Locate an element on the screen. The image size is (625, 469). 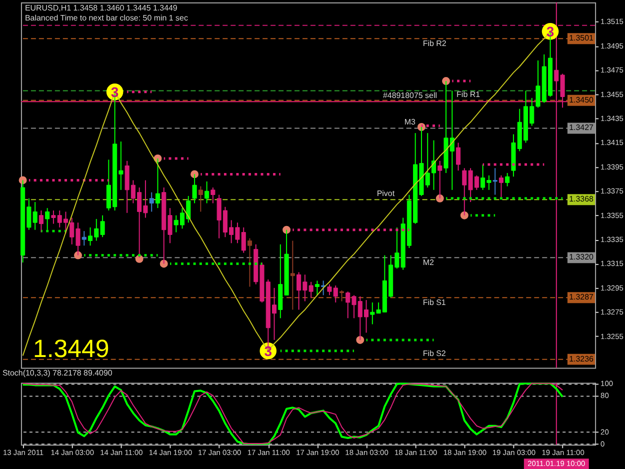
annotation: 1.3287 is located at coordinates (581, 297).